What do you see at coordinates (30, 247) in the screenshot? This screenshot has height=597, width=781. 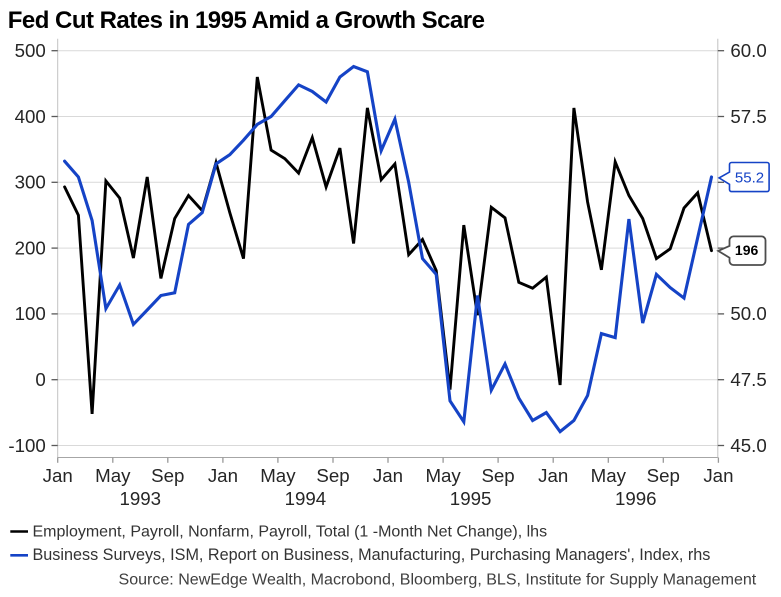 I see `svg-text: 200` at bounding box center [30, 247].